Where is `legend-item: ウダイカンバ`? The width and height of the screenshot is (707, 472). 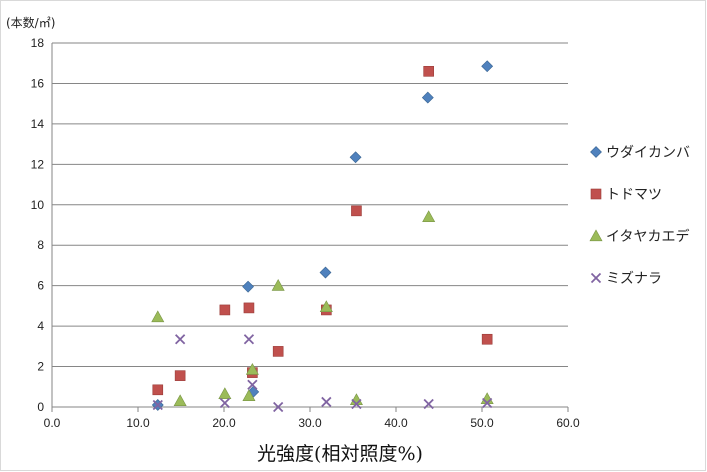
legend-item: ウダイカンバ is located at coordinates (640, 153).